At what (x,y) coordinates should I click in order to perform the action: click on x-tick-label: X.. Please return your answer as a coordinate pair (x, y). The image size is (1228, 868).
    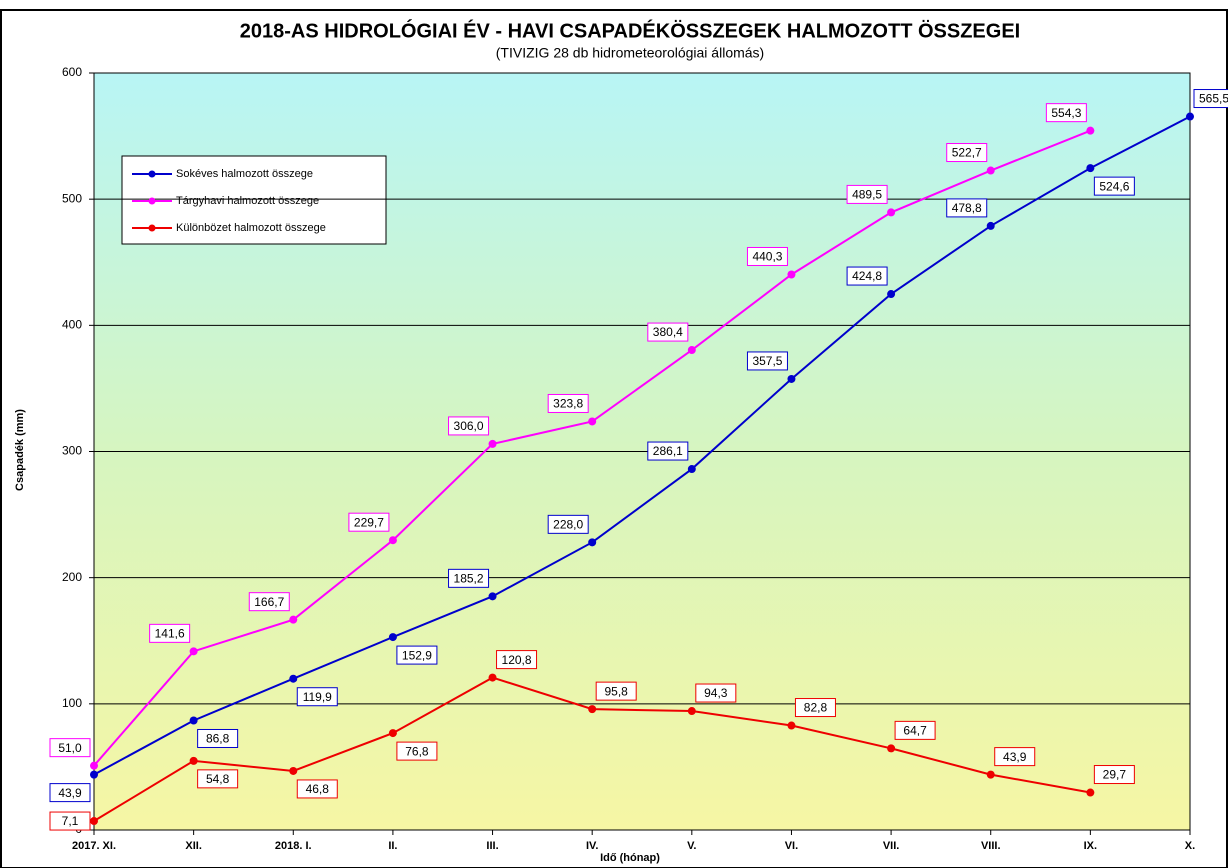
    Looking at the image, I should click on (1190, 846).